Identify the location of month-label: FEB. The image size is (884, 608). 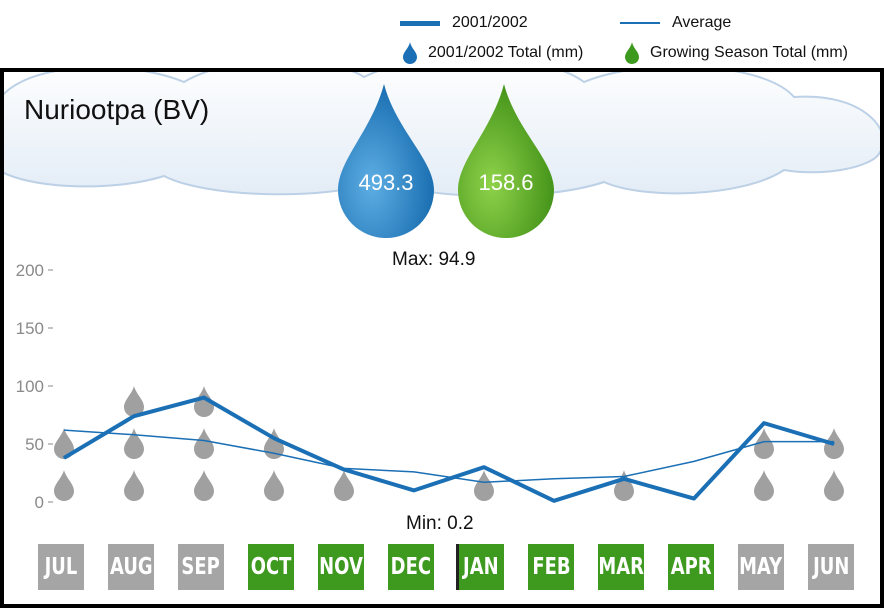
(551, 567).